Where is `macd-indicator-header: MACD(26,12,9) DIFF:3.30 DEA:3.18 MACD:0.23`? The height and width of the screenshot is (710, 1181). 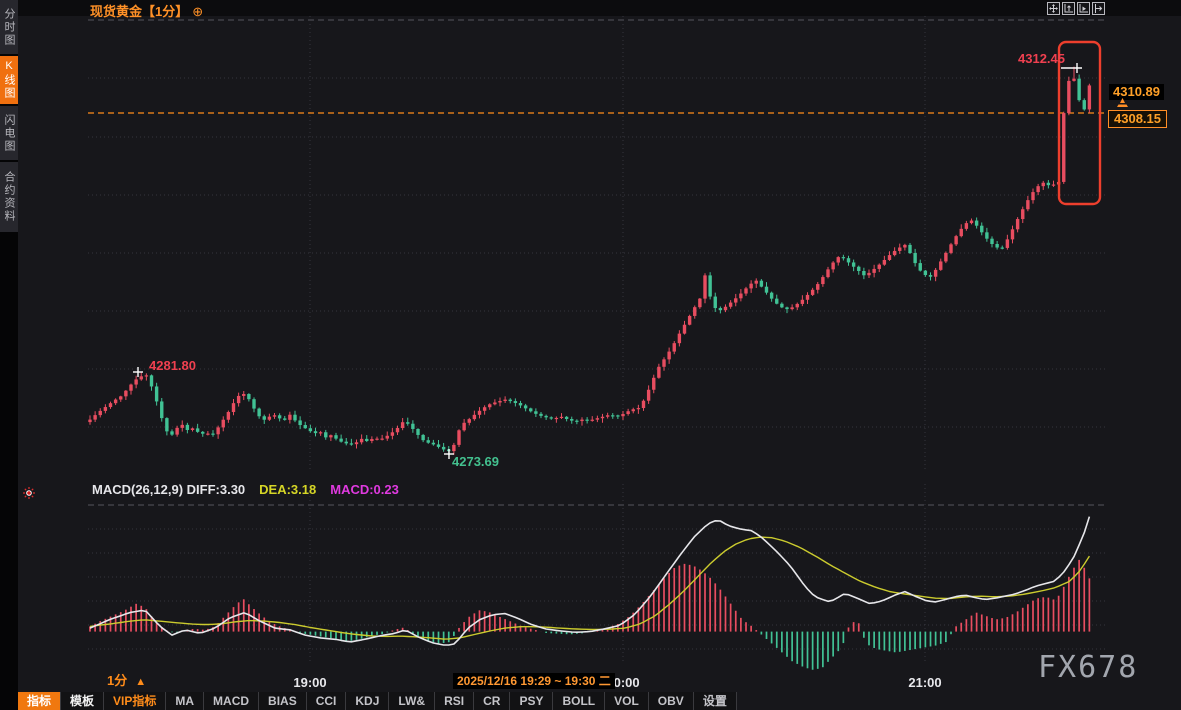
macd-indicator-header: MACD(26,12,9) DIFF:3.30 DEA:3.18 MACD:0.23 is located at coordinates (245, 489).